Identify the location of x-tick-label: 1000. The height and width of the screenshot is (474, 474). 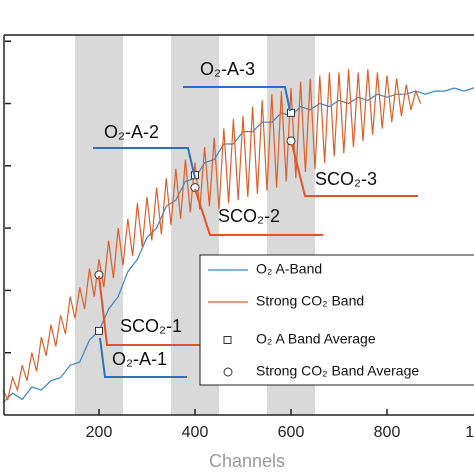
(469, 432).